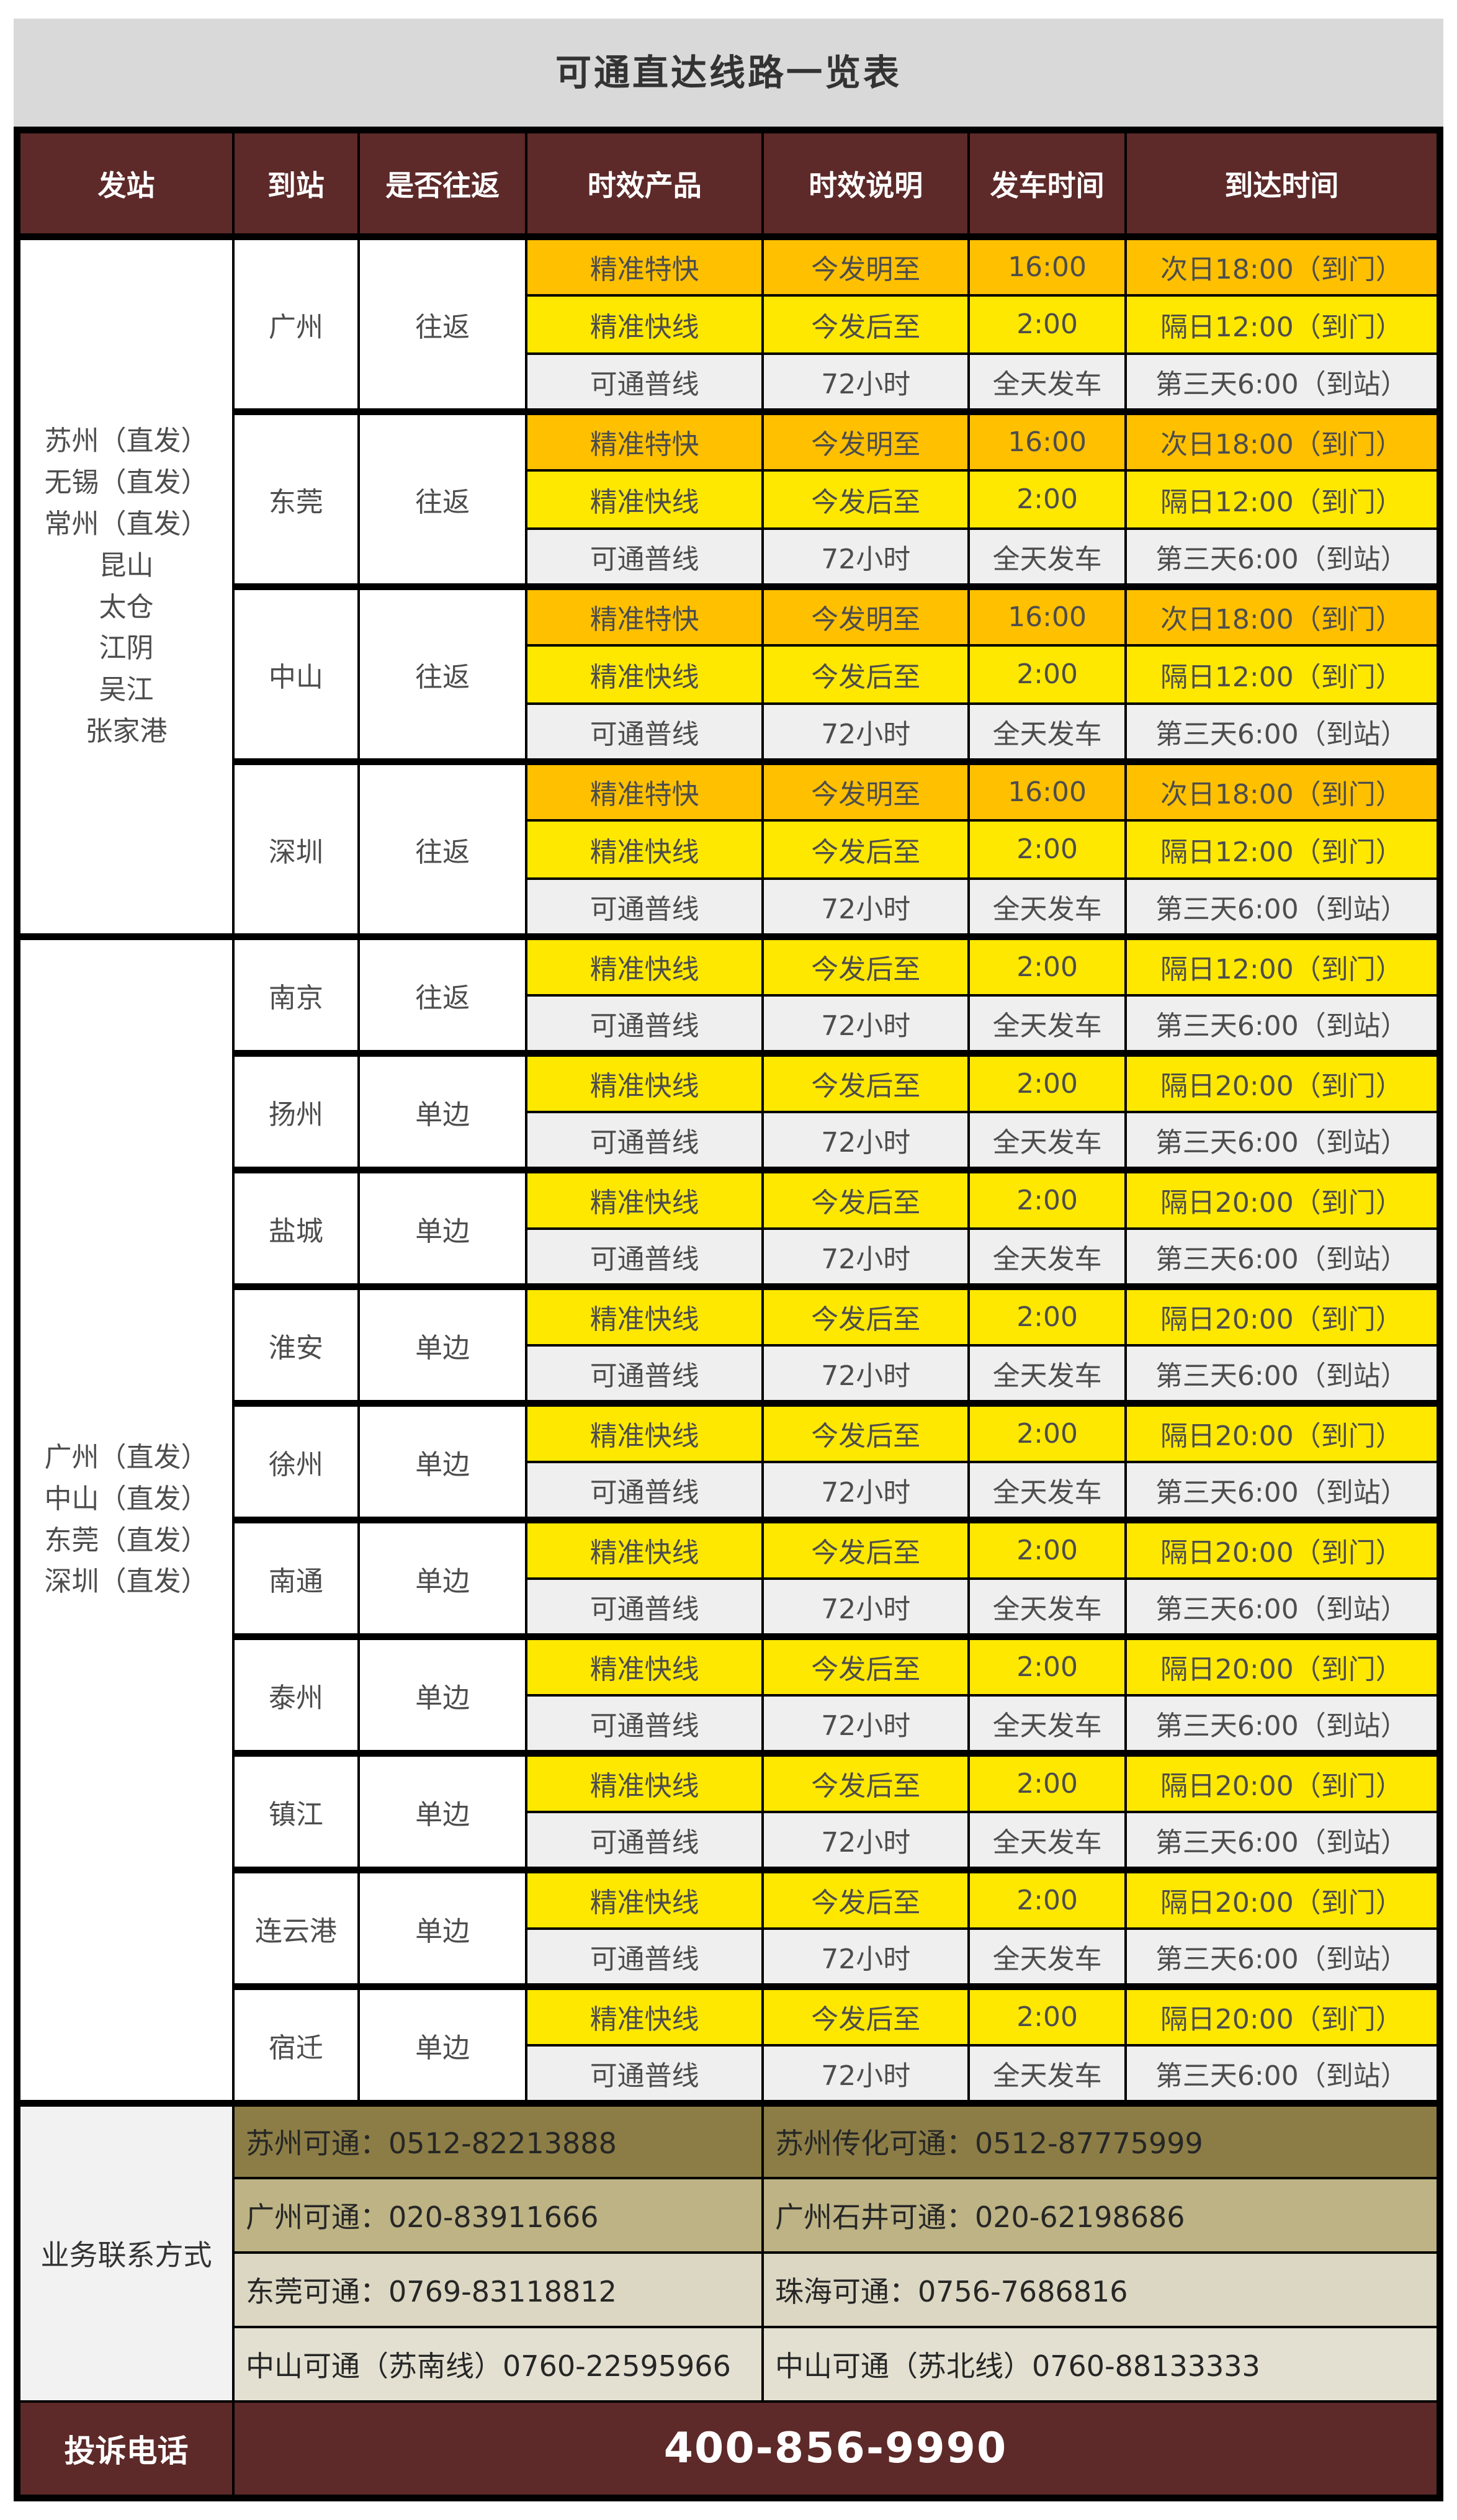 The width and height of the screenshot is (1457, 2520). Describe the element at coordinates (296, 1928) in the screenshot. I see `destination-cell: 连云港` at that location.